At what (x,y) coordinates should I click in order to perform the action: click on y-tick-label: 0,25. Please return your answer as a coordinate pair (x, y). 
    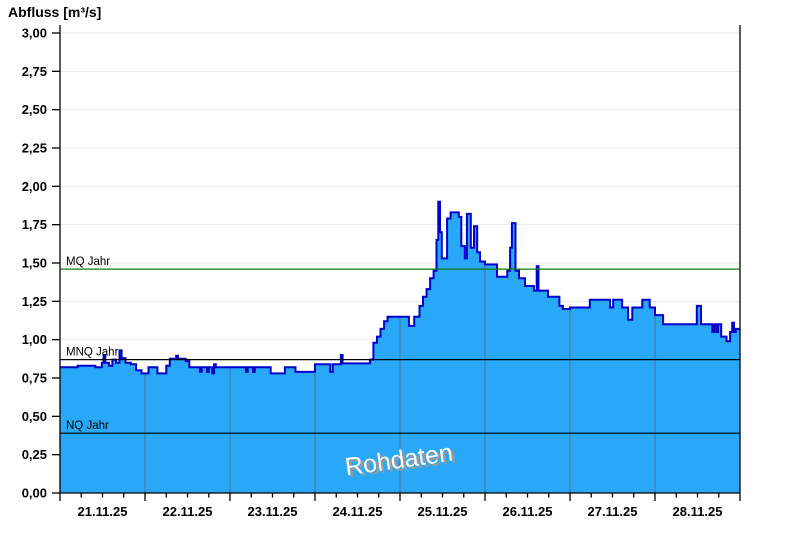
    Looking at the image, I should click on (34, 454).